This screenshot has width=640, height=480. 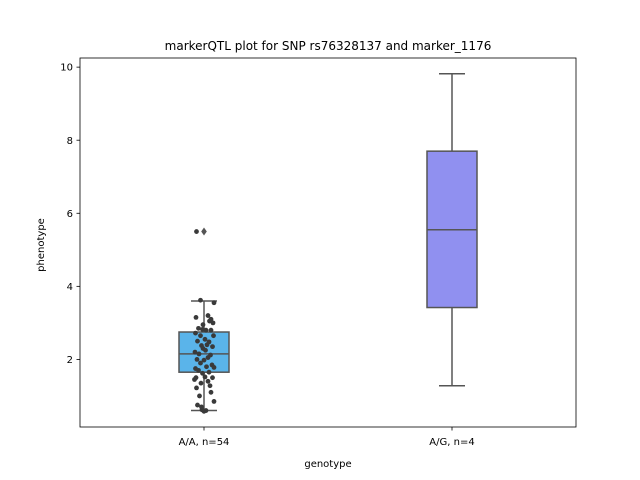 I want to click on y-tick-label: 10, so click(x=66, y=68).